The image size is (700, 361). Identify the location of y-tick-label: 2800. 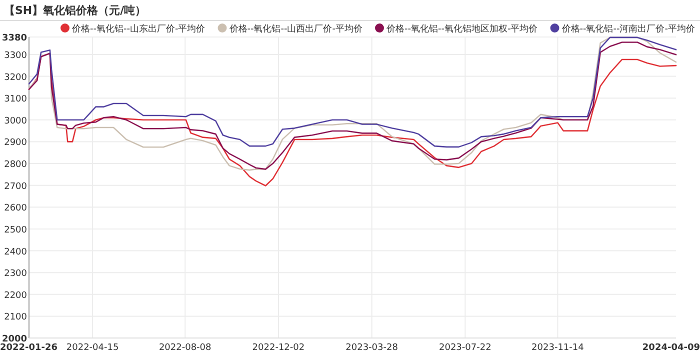
(16, 165).